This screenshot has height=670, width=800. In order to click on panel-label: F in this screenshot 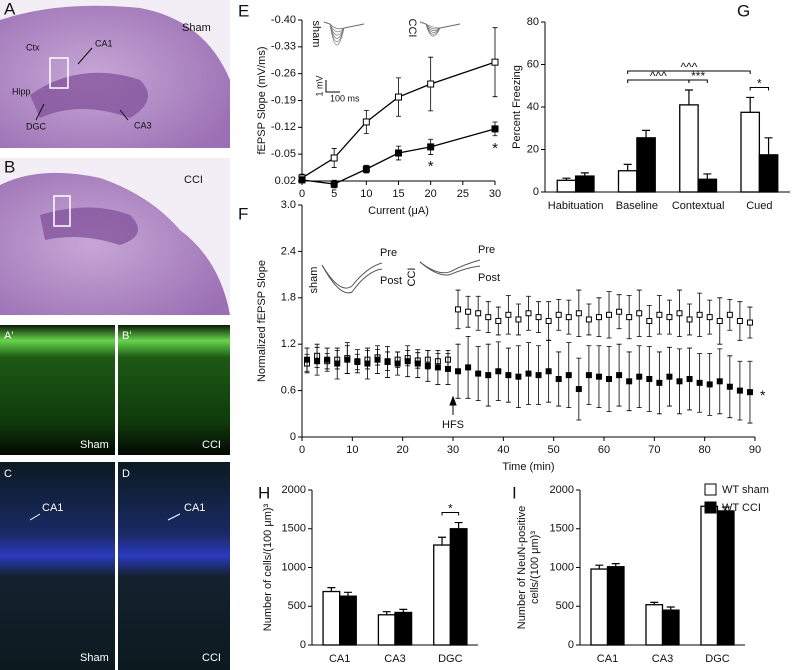, I will do `click(243, 213)`.